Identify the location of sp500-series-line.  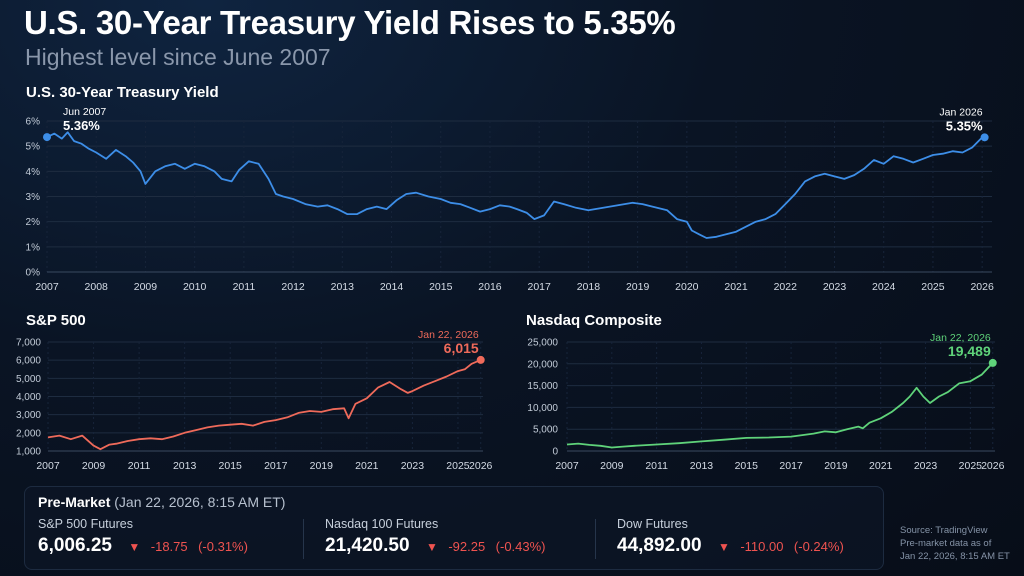
(264, 405).